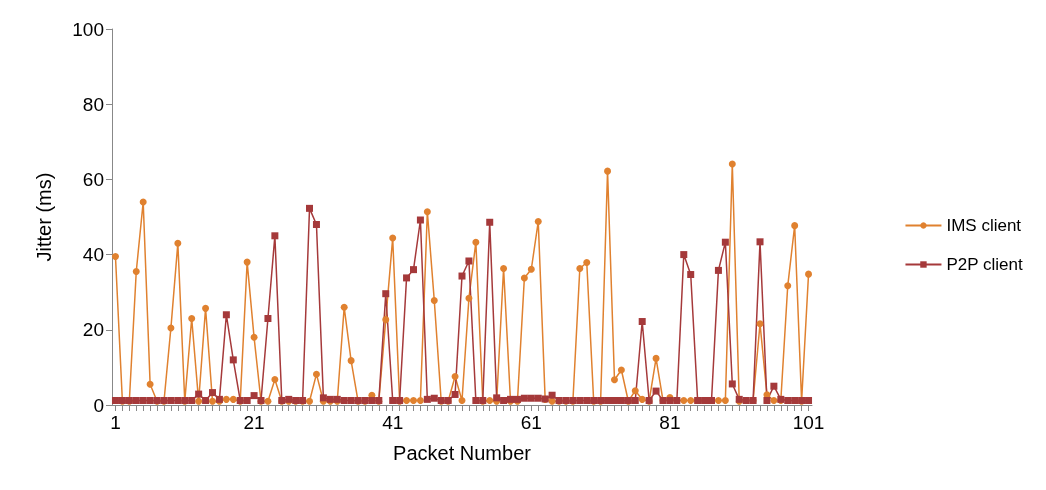 Image resolution: width=1046 pixels, height=490 pixels. I want to click on legend-label: IMS client, so click(984, 225).